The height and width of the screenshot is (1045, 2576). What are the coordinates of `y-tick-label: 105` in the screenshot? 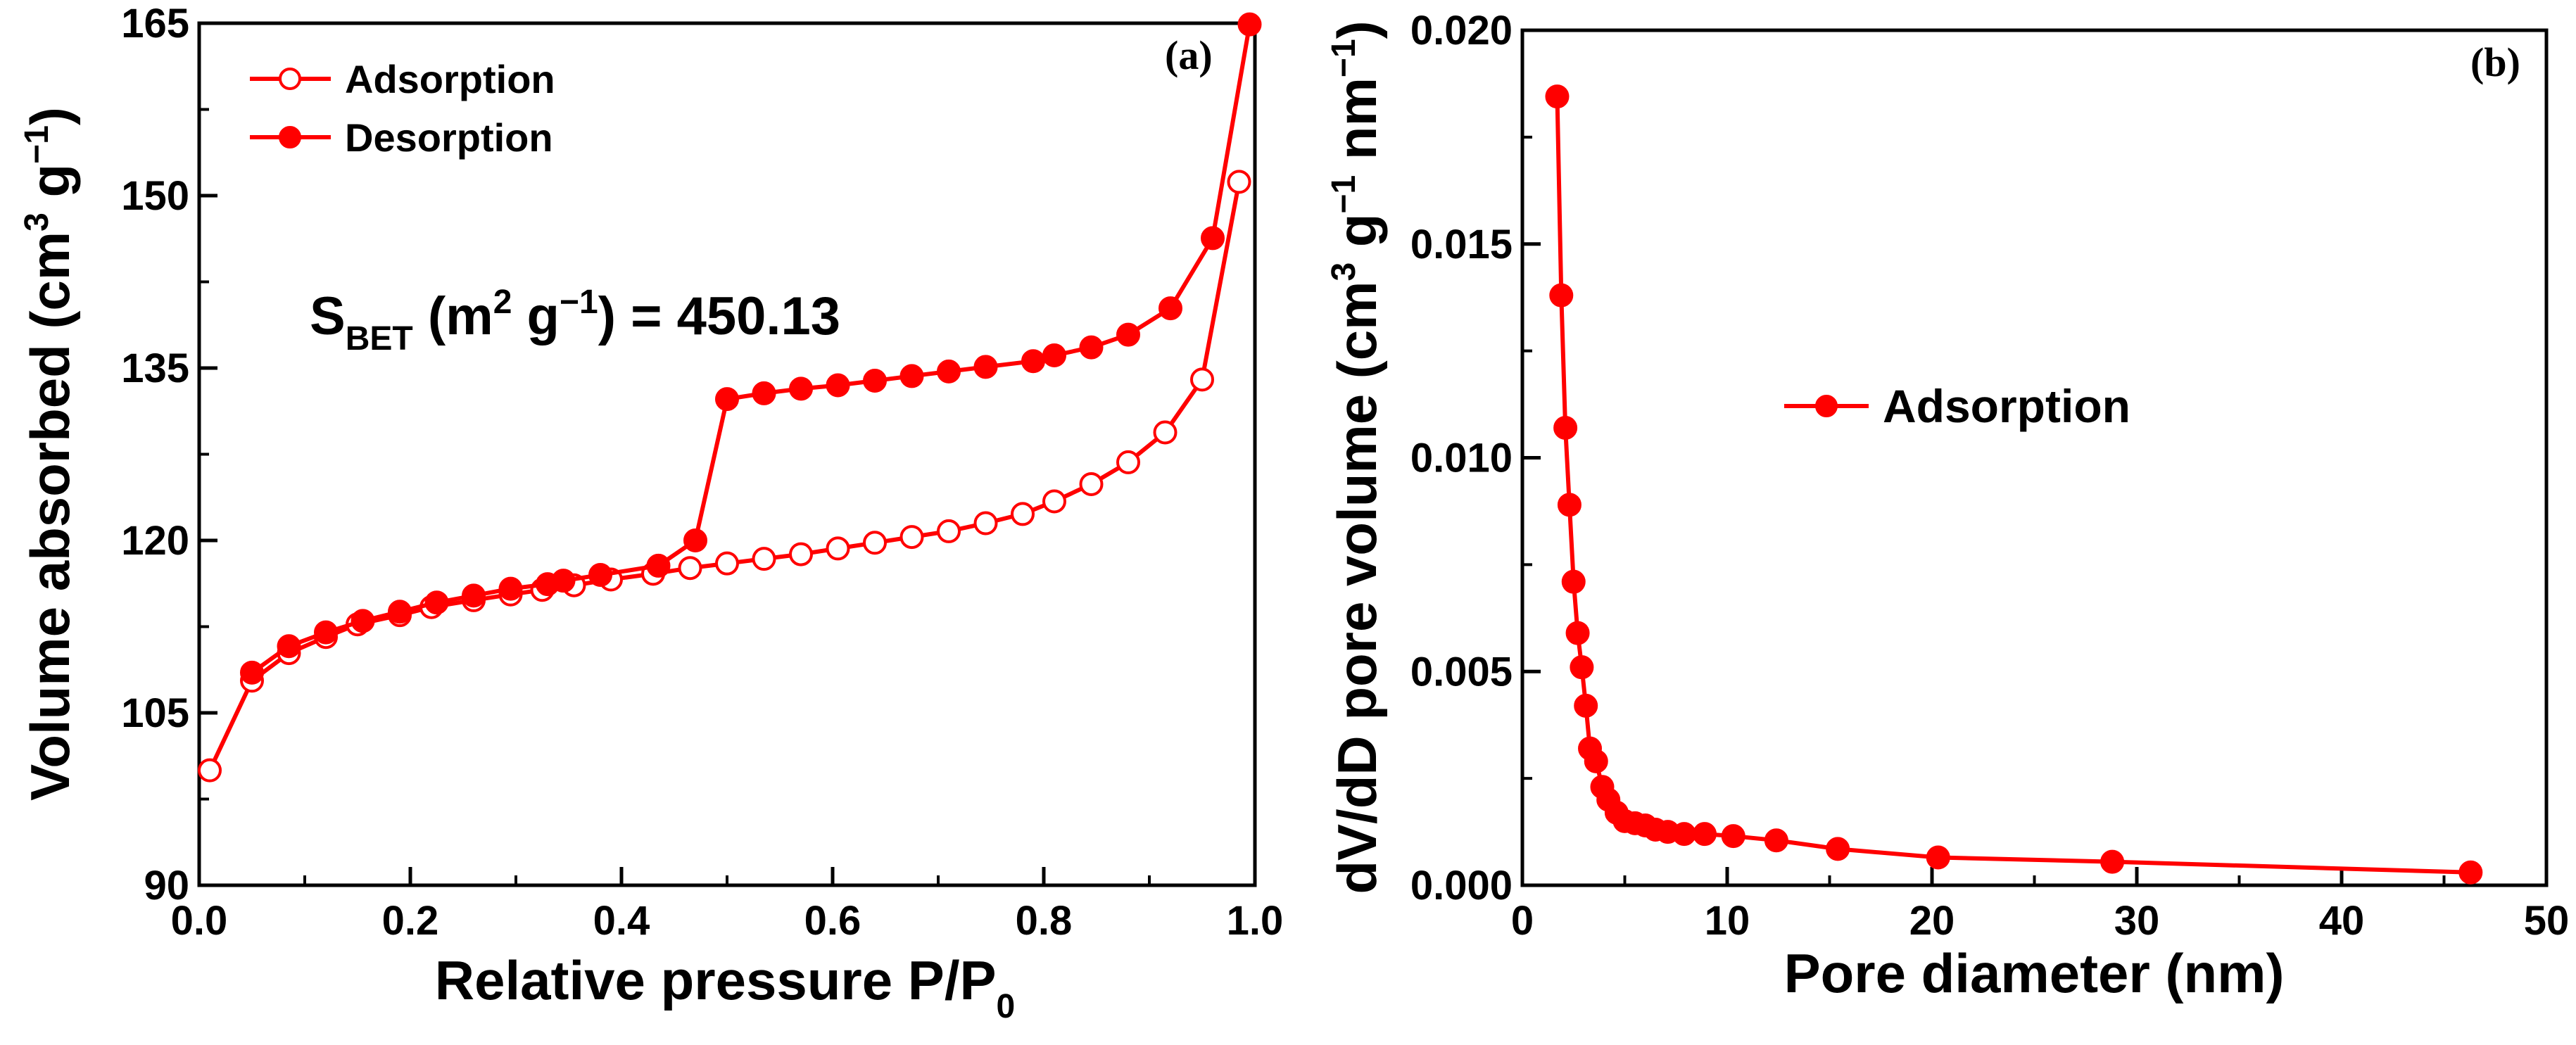 It's located at (155, 713).